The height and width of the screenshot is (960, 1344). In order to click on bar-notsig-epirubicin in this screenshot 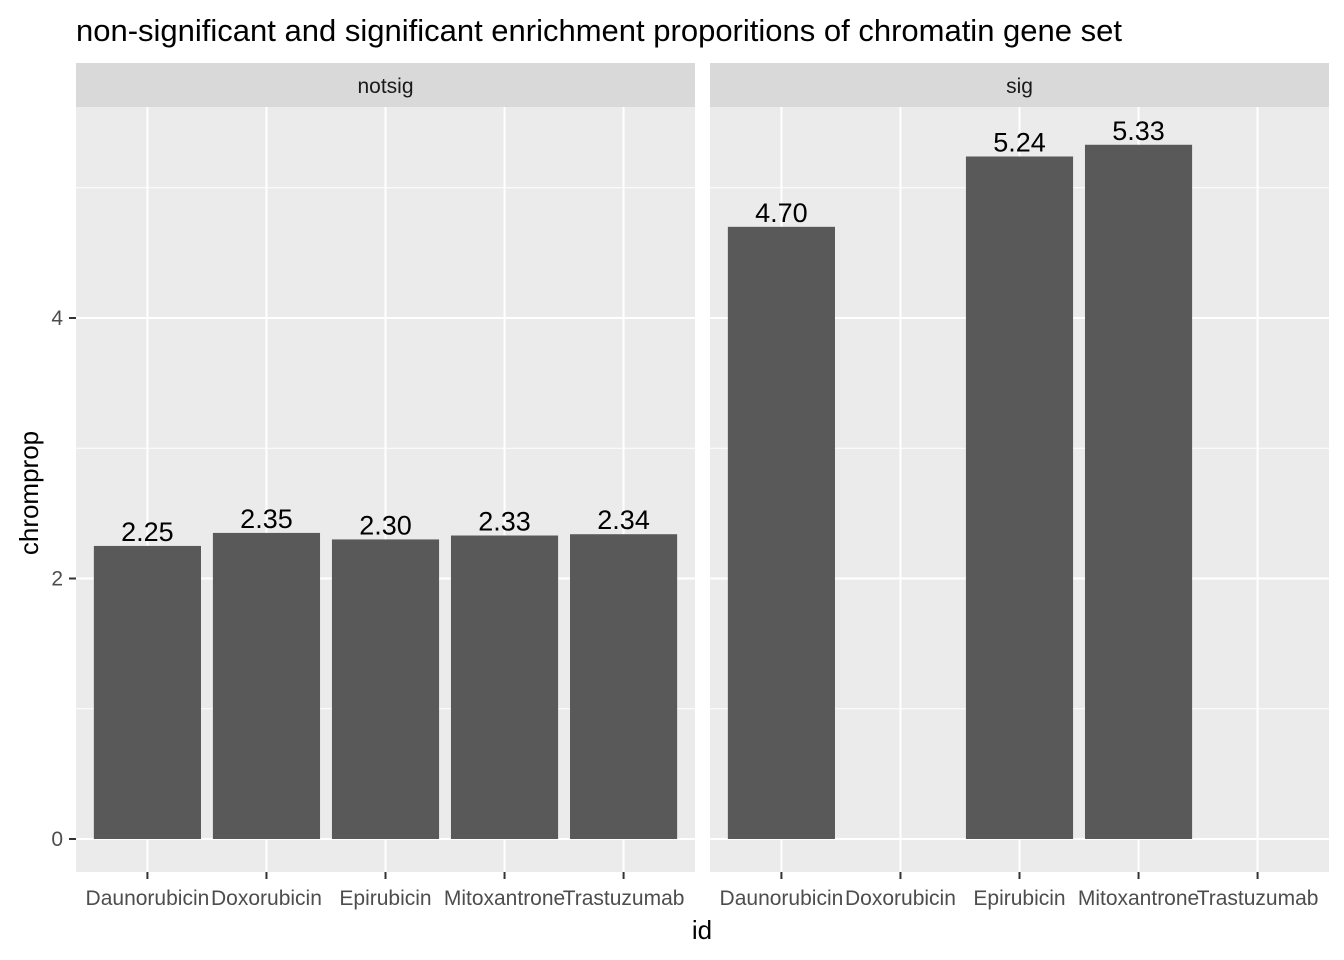, I will do `click(385, 689)`.